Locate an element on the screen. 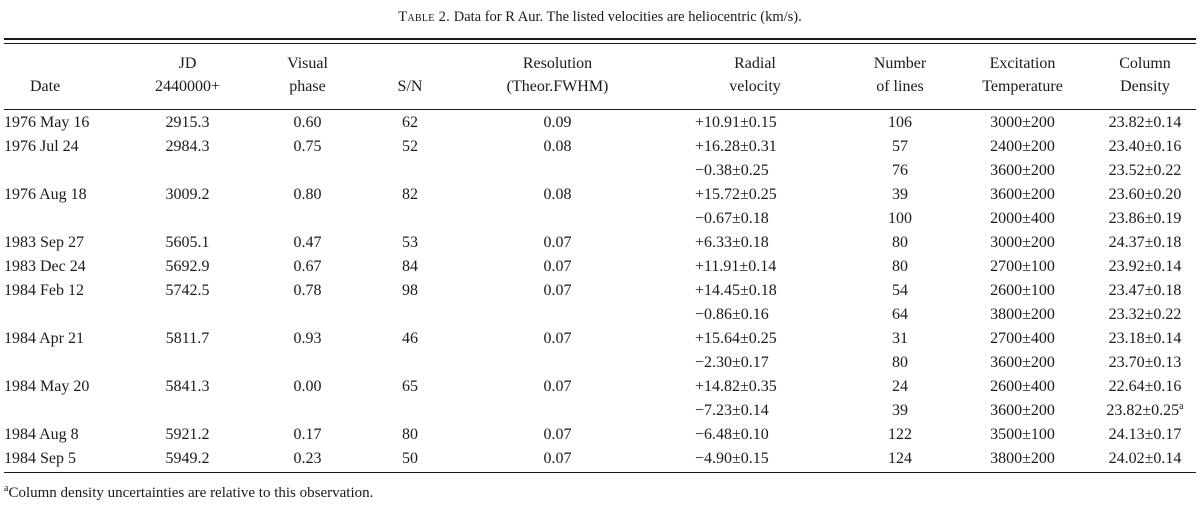  cell-temperature: 3800±200 is located at coordinates (1022, 458).